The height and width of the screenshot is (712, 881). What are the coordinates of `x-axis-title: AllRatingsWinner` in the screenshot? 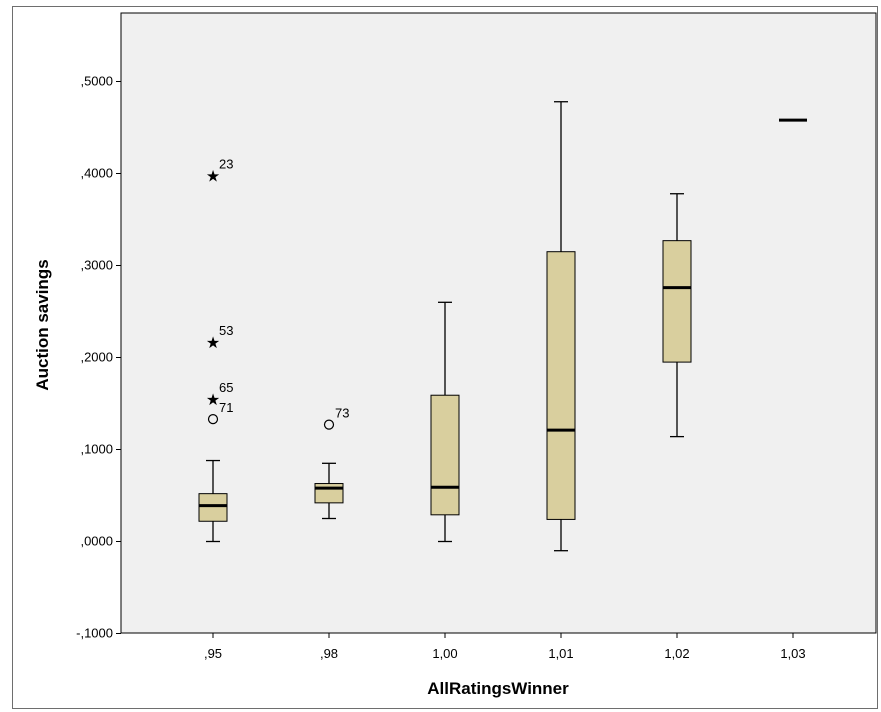 It's located at (498, 688).